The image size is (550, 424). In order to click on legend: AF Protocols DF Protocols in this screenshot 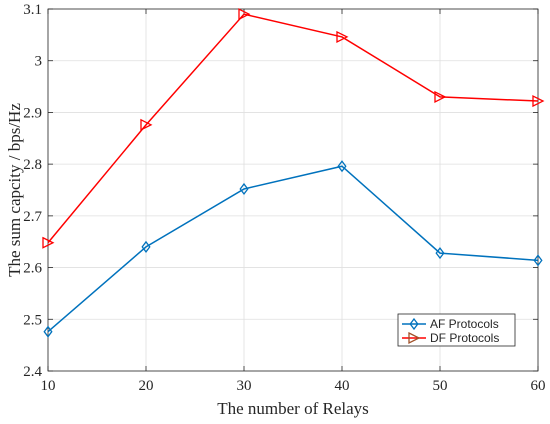, I will do `click(456, 330)`.